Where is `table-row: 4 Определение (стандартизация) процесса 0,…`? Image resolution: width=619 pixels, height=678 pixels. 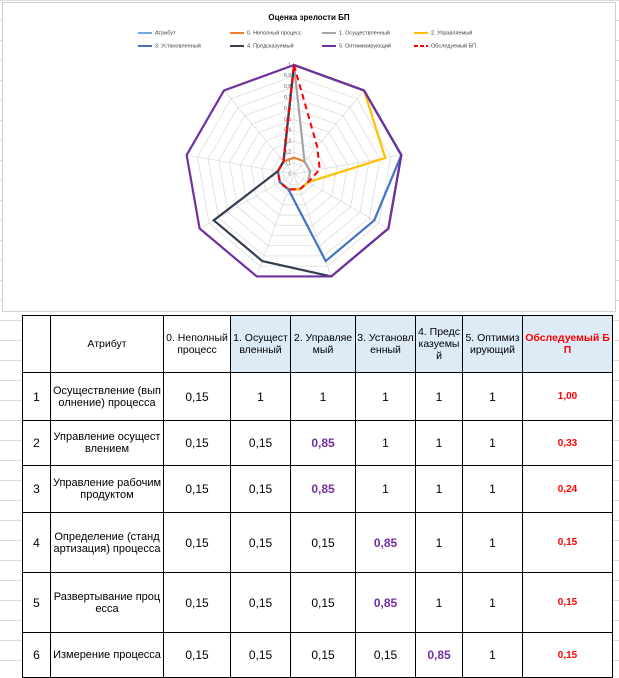
table-row: 4 Определение (стандартизация) процесса 0,… is located at coordinates (317, 542).